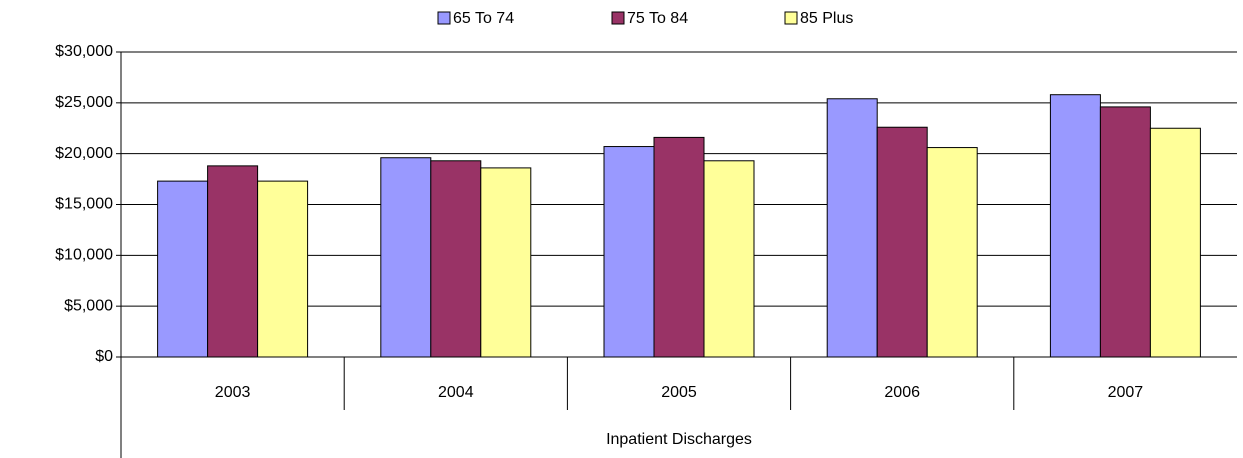 The width and height of the screenshot is (1243, 458). I want to click on x-tick-label: 2004, so click(456, 392).